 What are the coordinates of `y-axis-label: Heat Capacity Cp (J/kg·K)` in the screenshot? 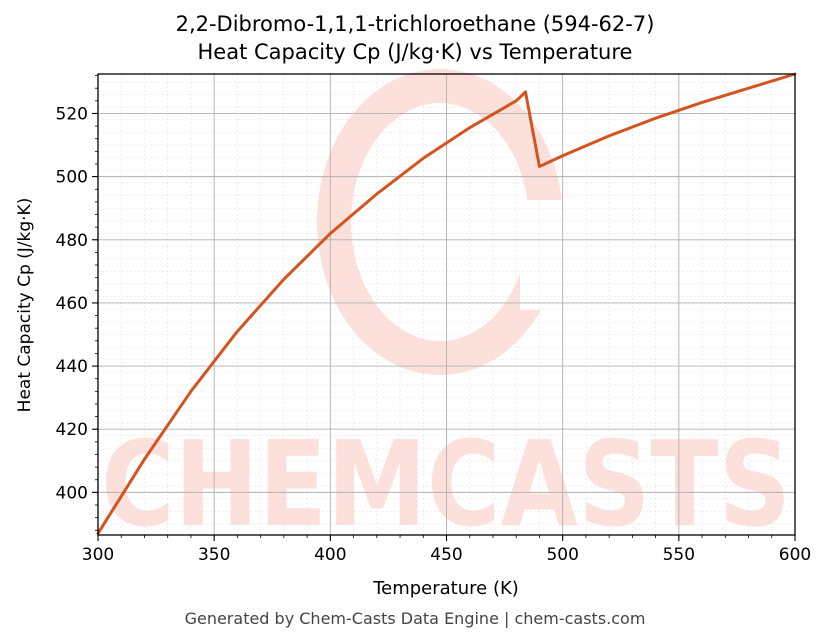 It's located at (25, 305).